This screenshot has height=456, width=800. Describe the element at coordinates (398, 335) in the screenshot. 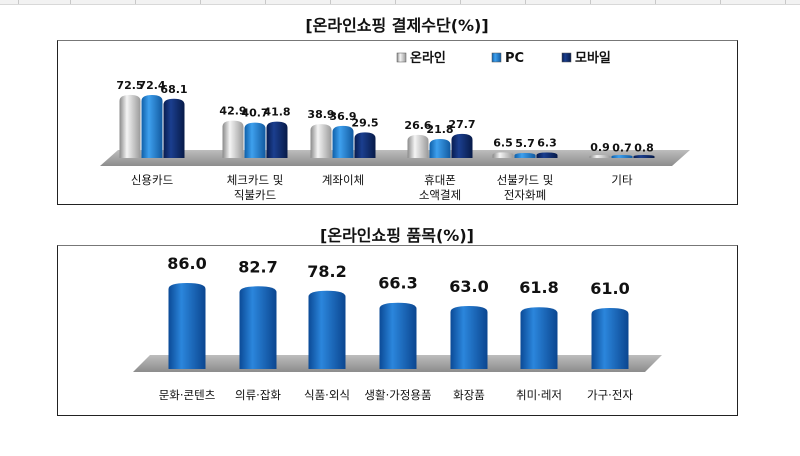

I see `bar-생활·가정용품` at that location.